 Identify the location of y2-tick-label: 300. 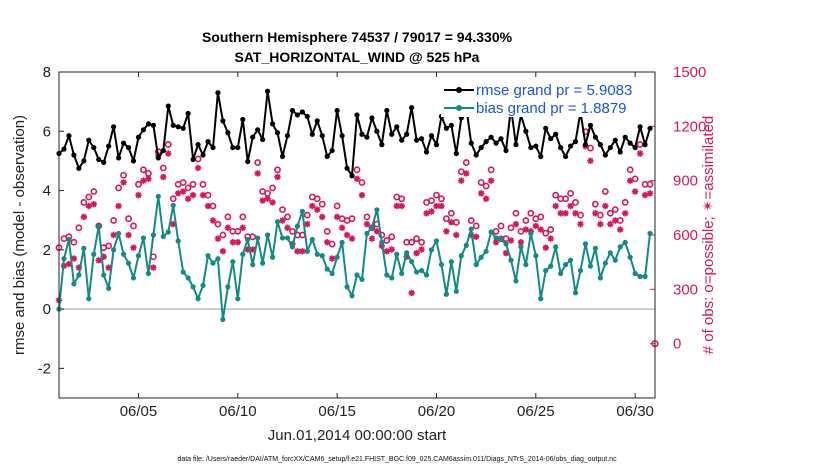
(685, 289).